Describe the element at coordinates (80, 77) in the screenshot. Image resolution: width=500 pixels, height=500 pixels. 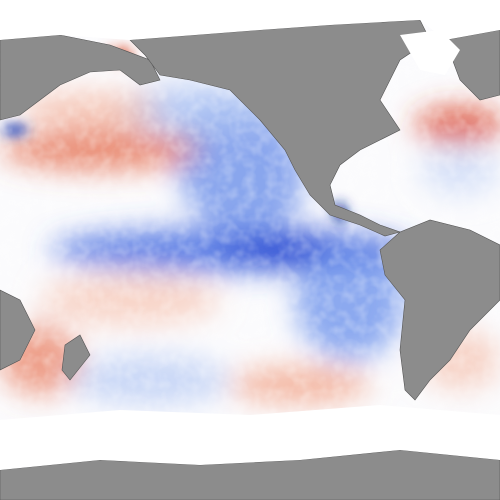
I see `asia` at that location.